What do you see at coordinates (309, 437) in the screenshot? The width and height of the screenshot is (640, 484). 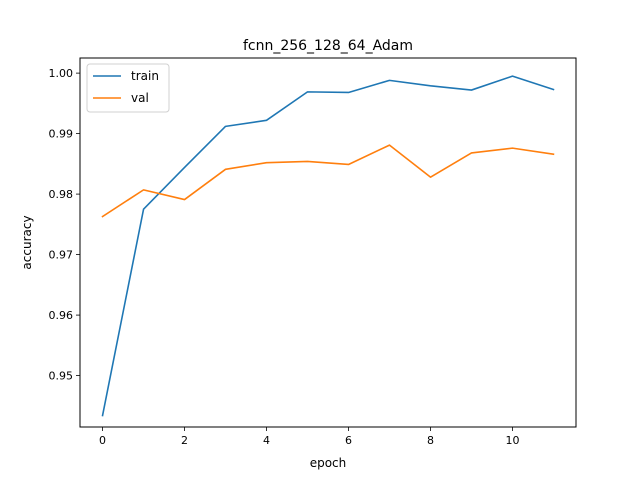 I see `x-axis: 0 2 4 6 8 10` at bounding box center [309, 437].